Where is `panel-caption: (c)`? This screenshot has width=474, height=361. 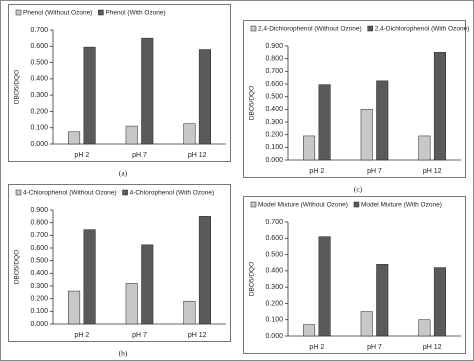 panel-caption: (c) is located at coordinates (358, 189).